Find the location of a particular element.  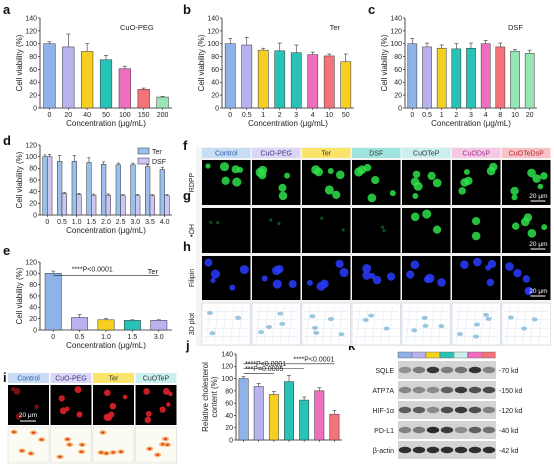

x-tick-label: 50 is located at coordinates (106, 115).